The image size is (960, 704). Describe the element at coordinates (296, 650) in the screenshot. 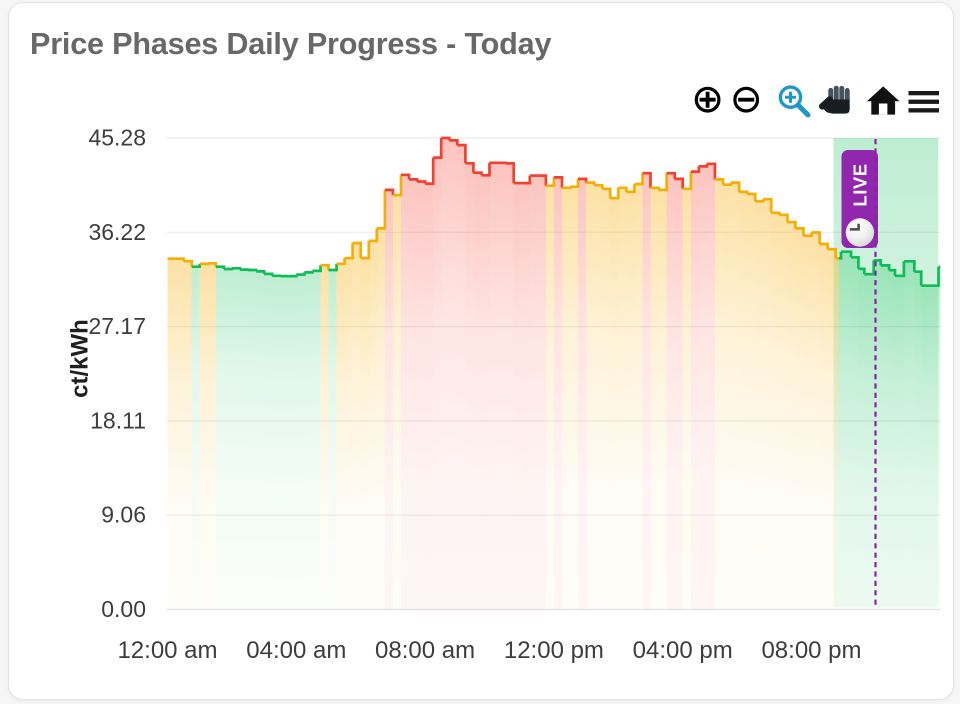

I see `svg-text: 04:00 am` at that location.